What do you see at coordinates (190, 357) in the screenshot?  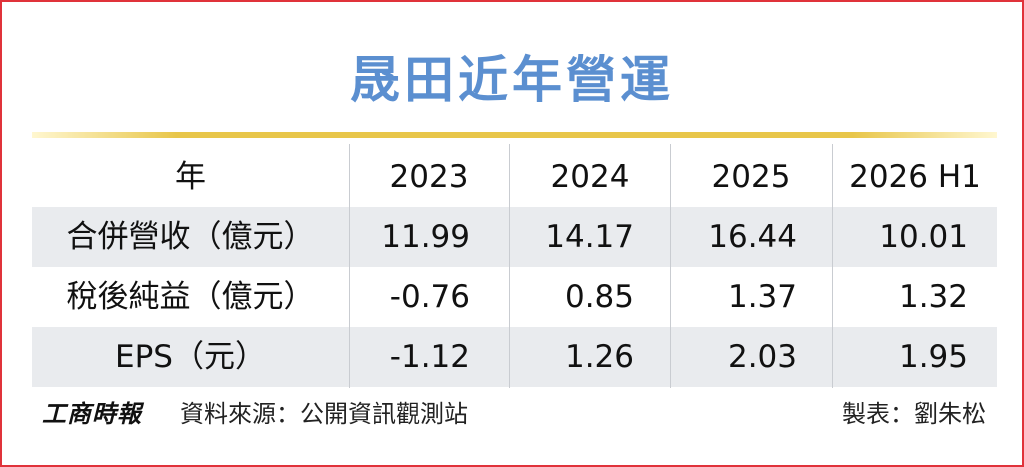 I see `row-label: EPS（元）` at bounding box center [190, 357].